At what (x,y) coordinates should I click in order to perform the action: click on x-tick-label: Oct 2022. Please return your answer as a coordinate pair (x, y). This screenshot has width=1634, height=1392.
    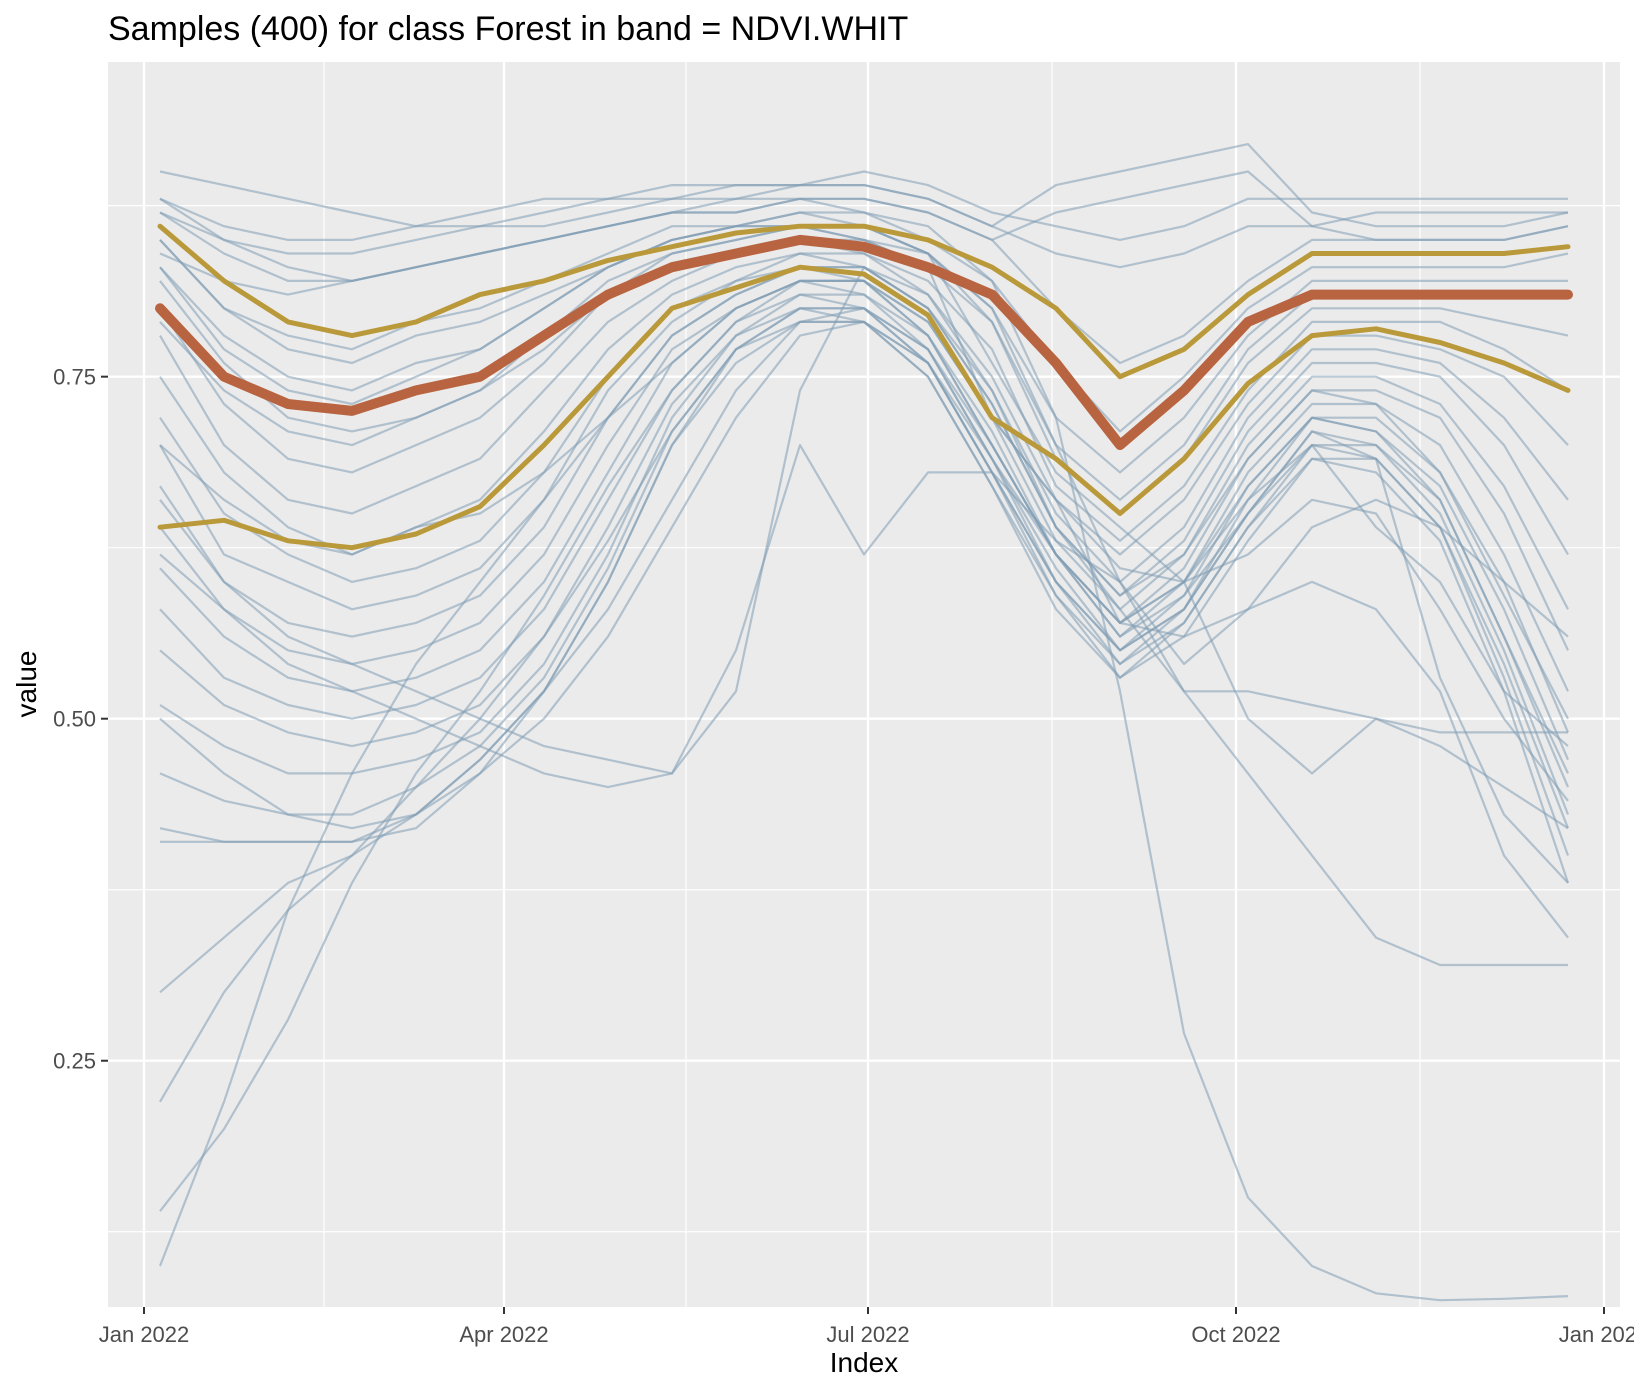
    Looking at the image, I should click on (1235, 1334).